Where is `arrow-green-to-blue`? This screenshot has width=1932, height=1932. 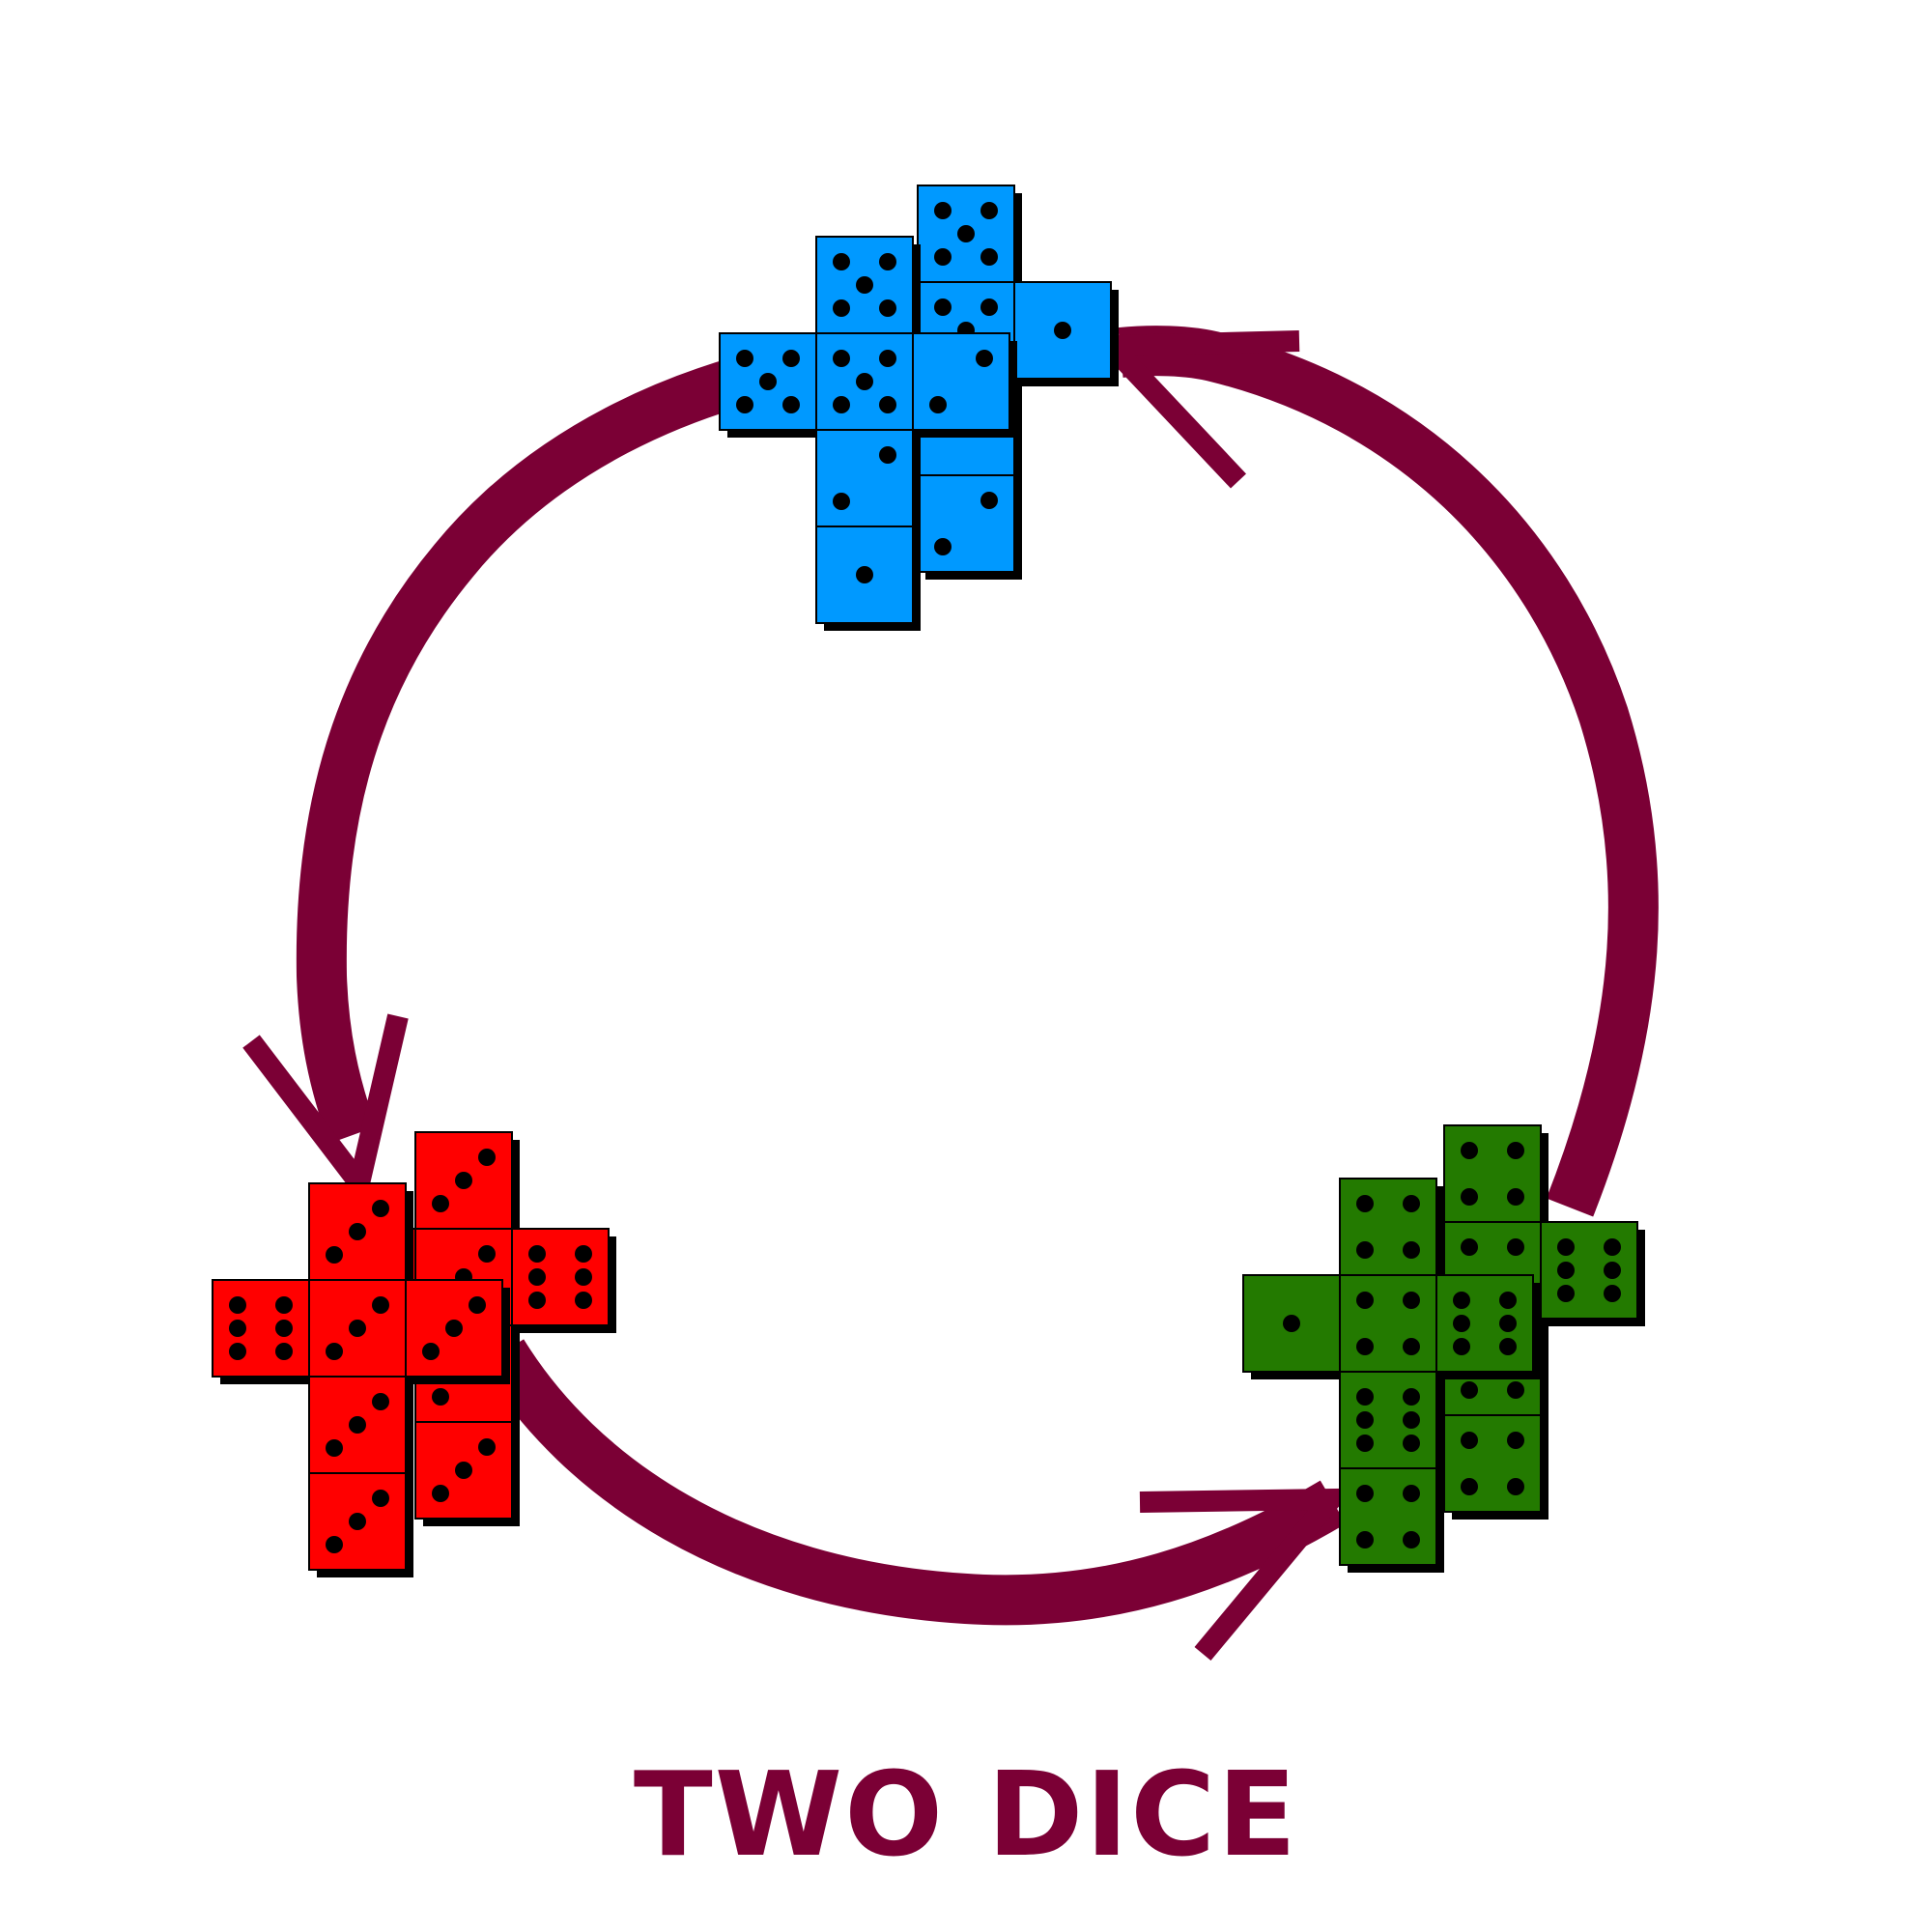 arrow-green-to-blue is located at coordinates (1373, 771).